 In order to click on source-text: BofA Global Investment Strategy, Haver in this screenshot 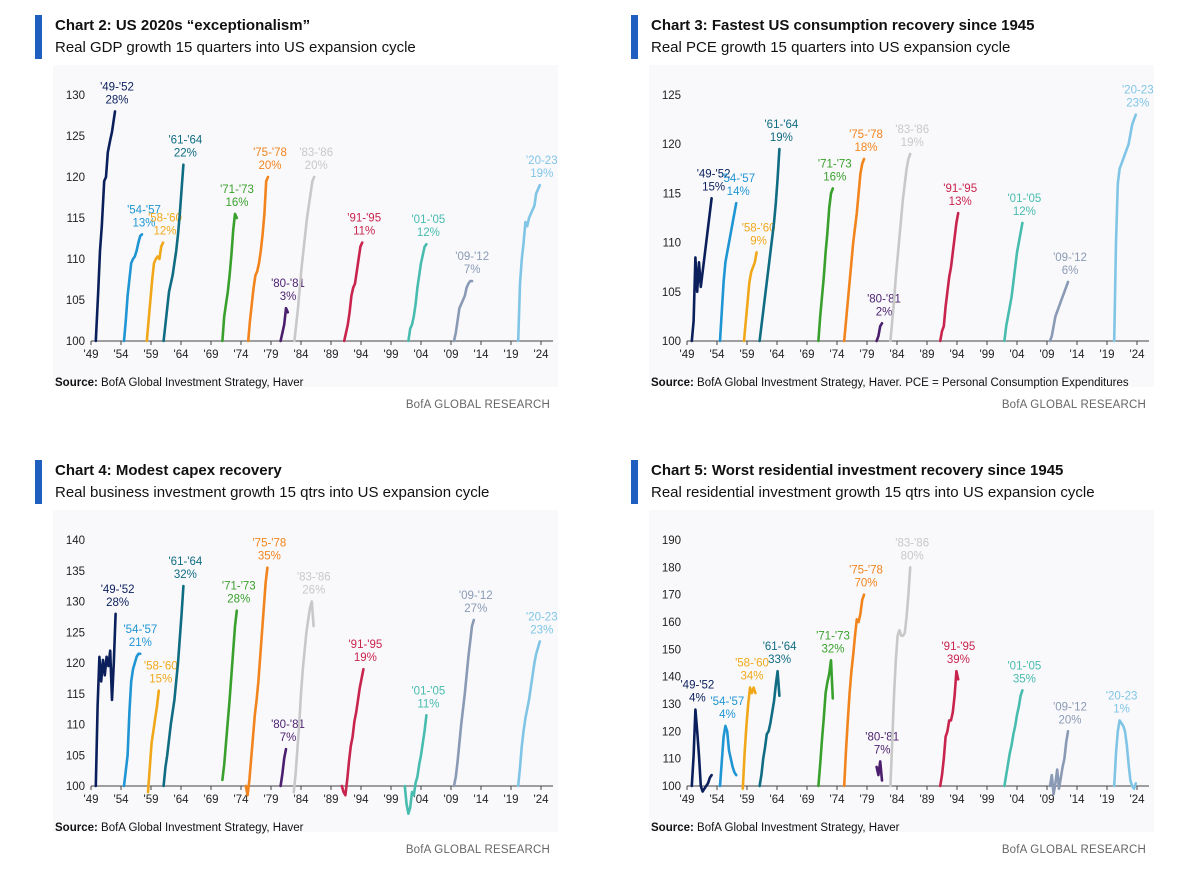, I will do `click(798, 828)`.